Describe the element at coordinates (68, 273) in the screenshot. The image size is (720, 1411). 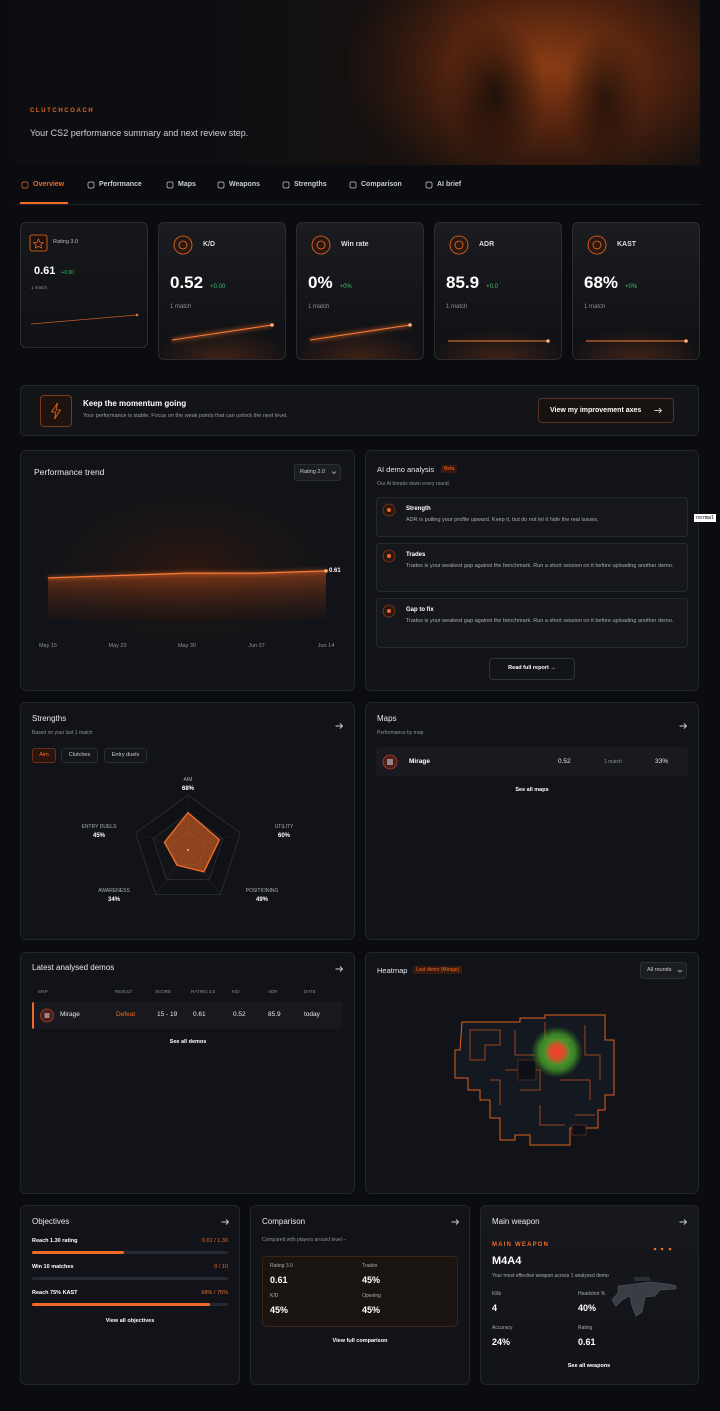
I see `stat-delta: +0.00` at that location.